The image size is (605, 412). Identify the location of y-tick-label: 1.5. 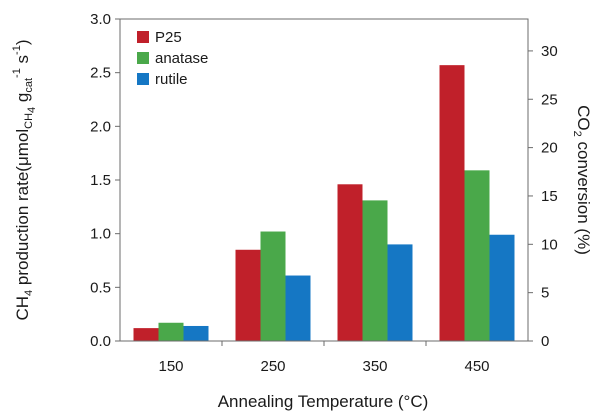
(100, 180).